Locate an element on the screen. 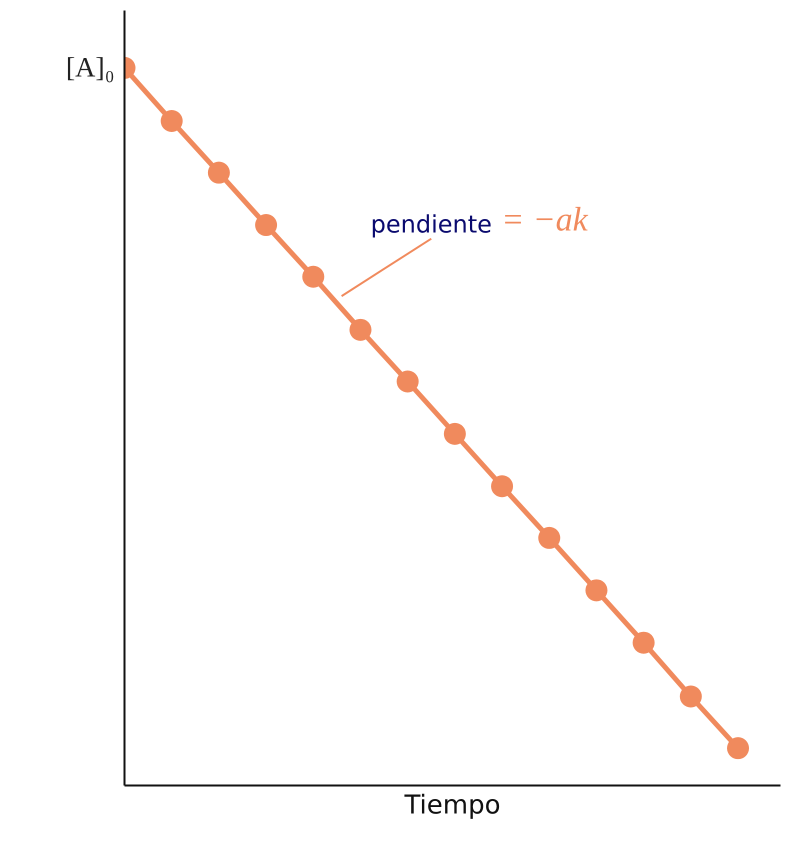  text: [A]₀ is located at coordinates (90, 68).